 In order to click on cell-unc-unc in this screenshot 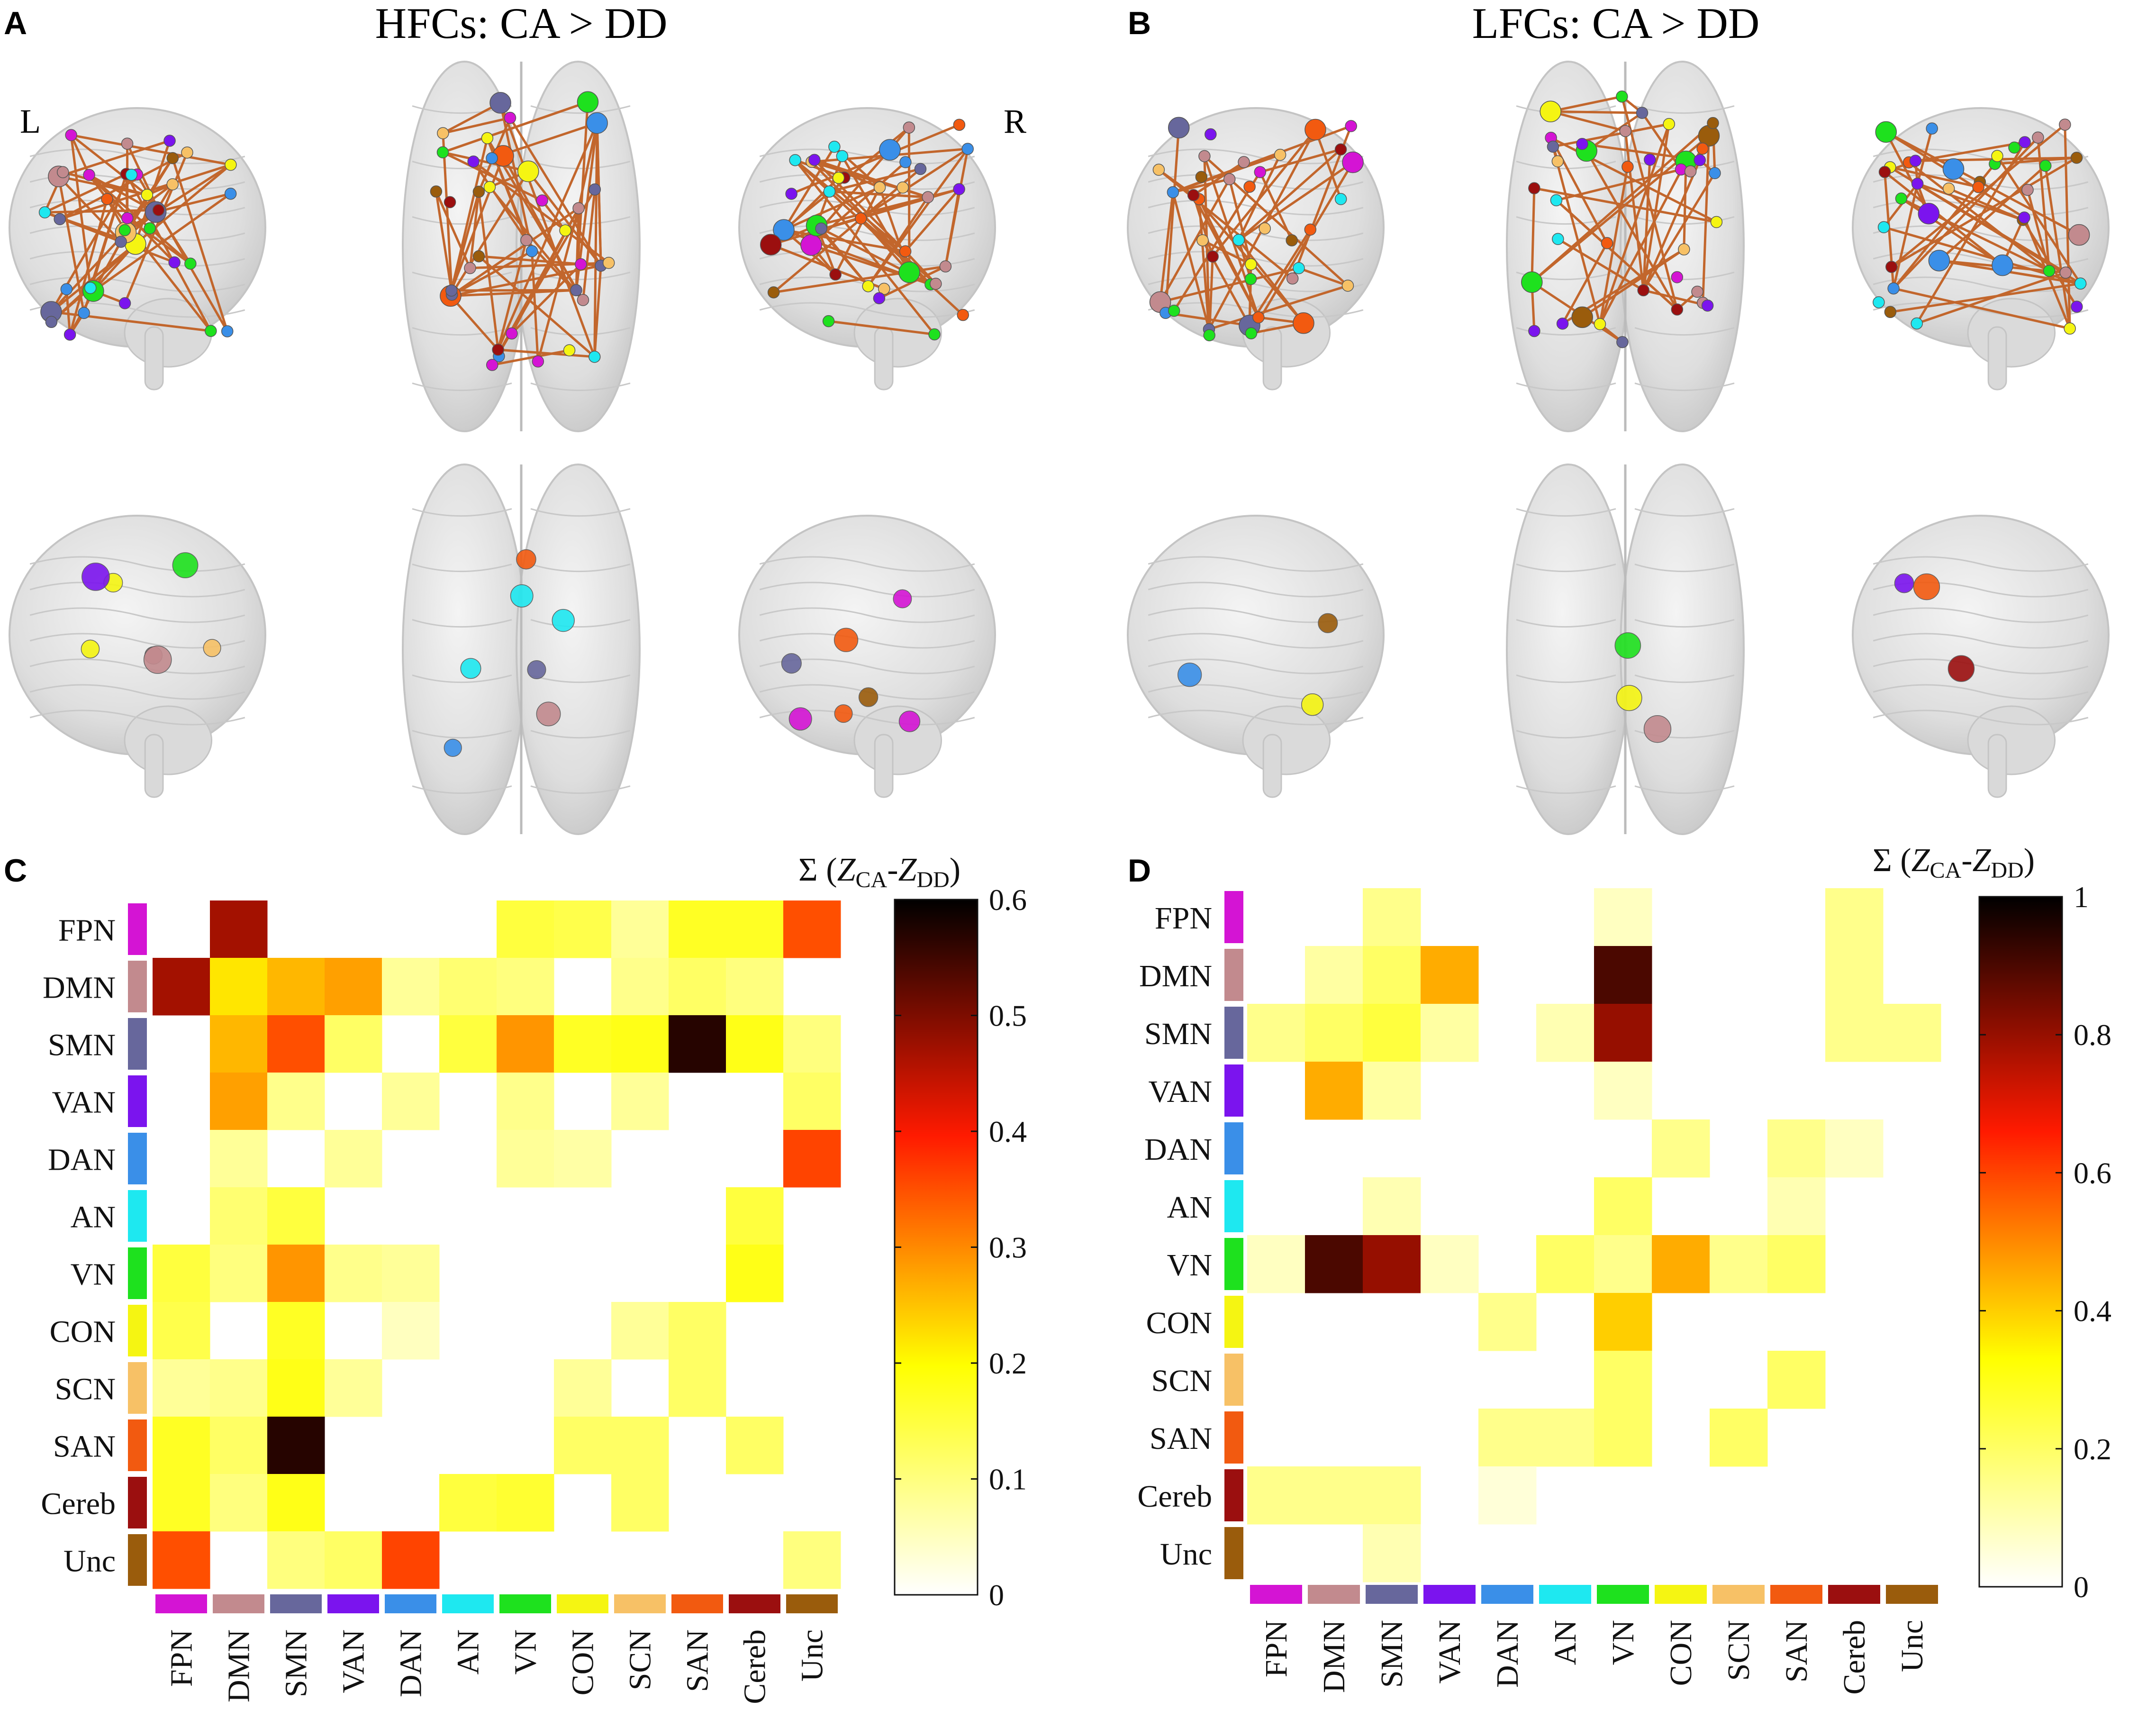, I will do `click(812, 1560)`.